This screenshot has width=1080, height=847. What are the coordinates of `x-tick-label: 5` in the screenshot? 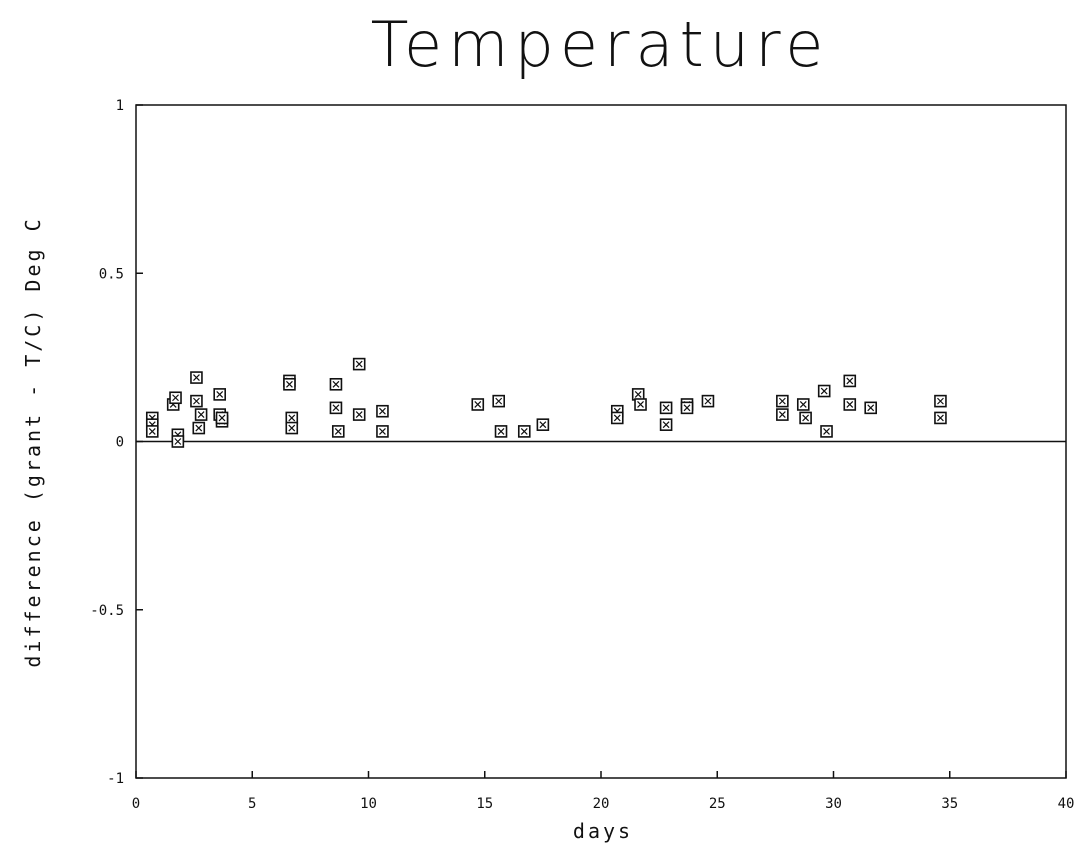 It's located at (252, 804).